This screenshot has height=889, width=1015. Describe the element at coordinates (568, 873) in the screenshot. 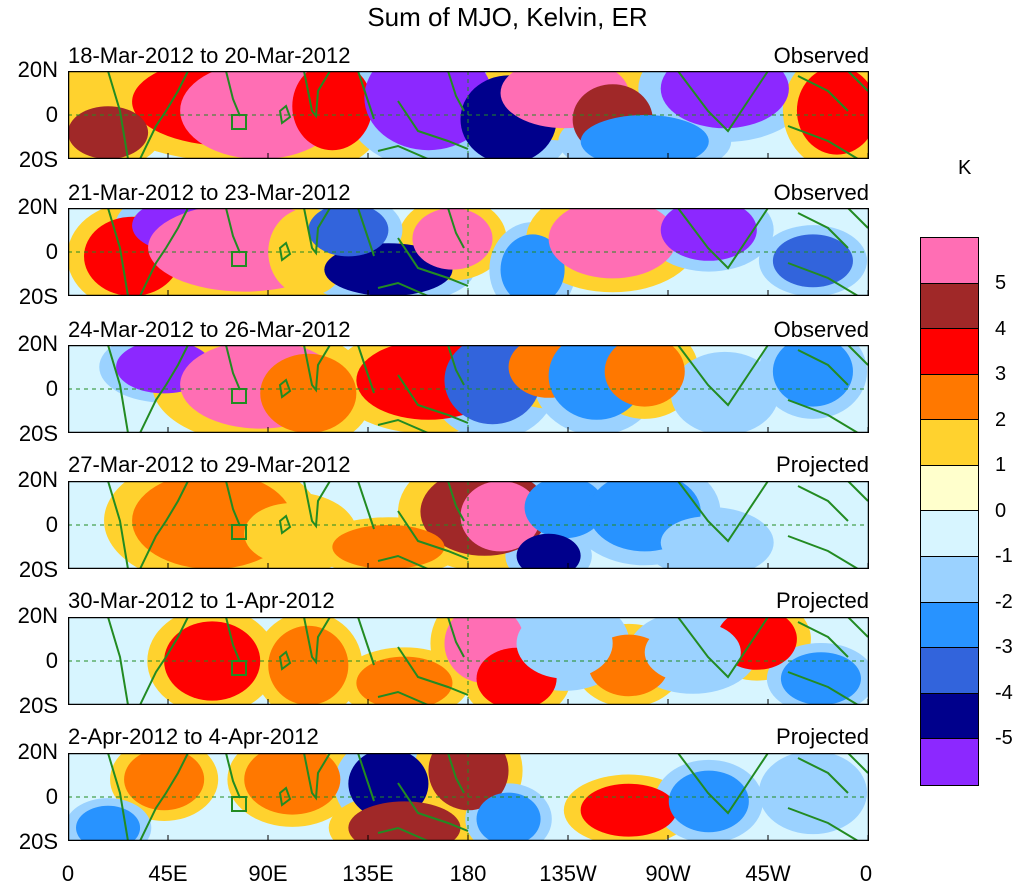

I see `lon-label-135w: 135W` at that location.